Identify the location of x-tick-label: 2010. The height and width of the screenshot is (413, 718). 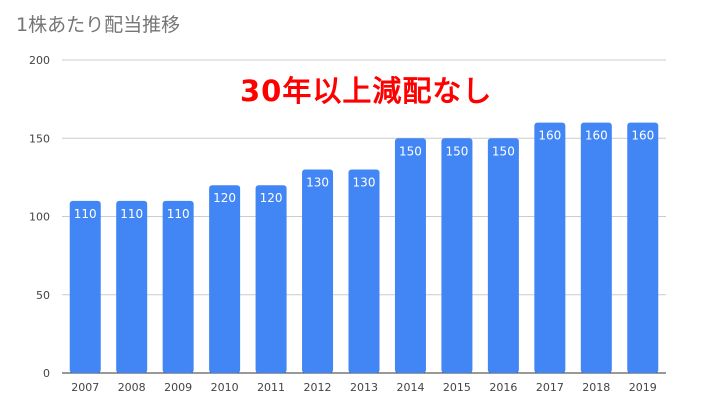
(225, 387).